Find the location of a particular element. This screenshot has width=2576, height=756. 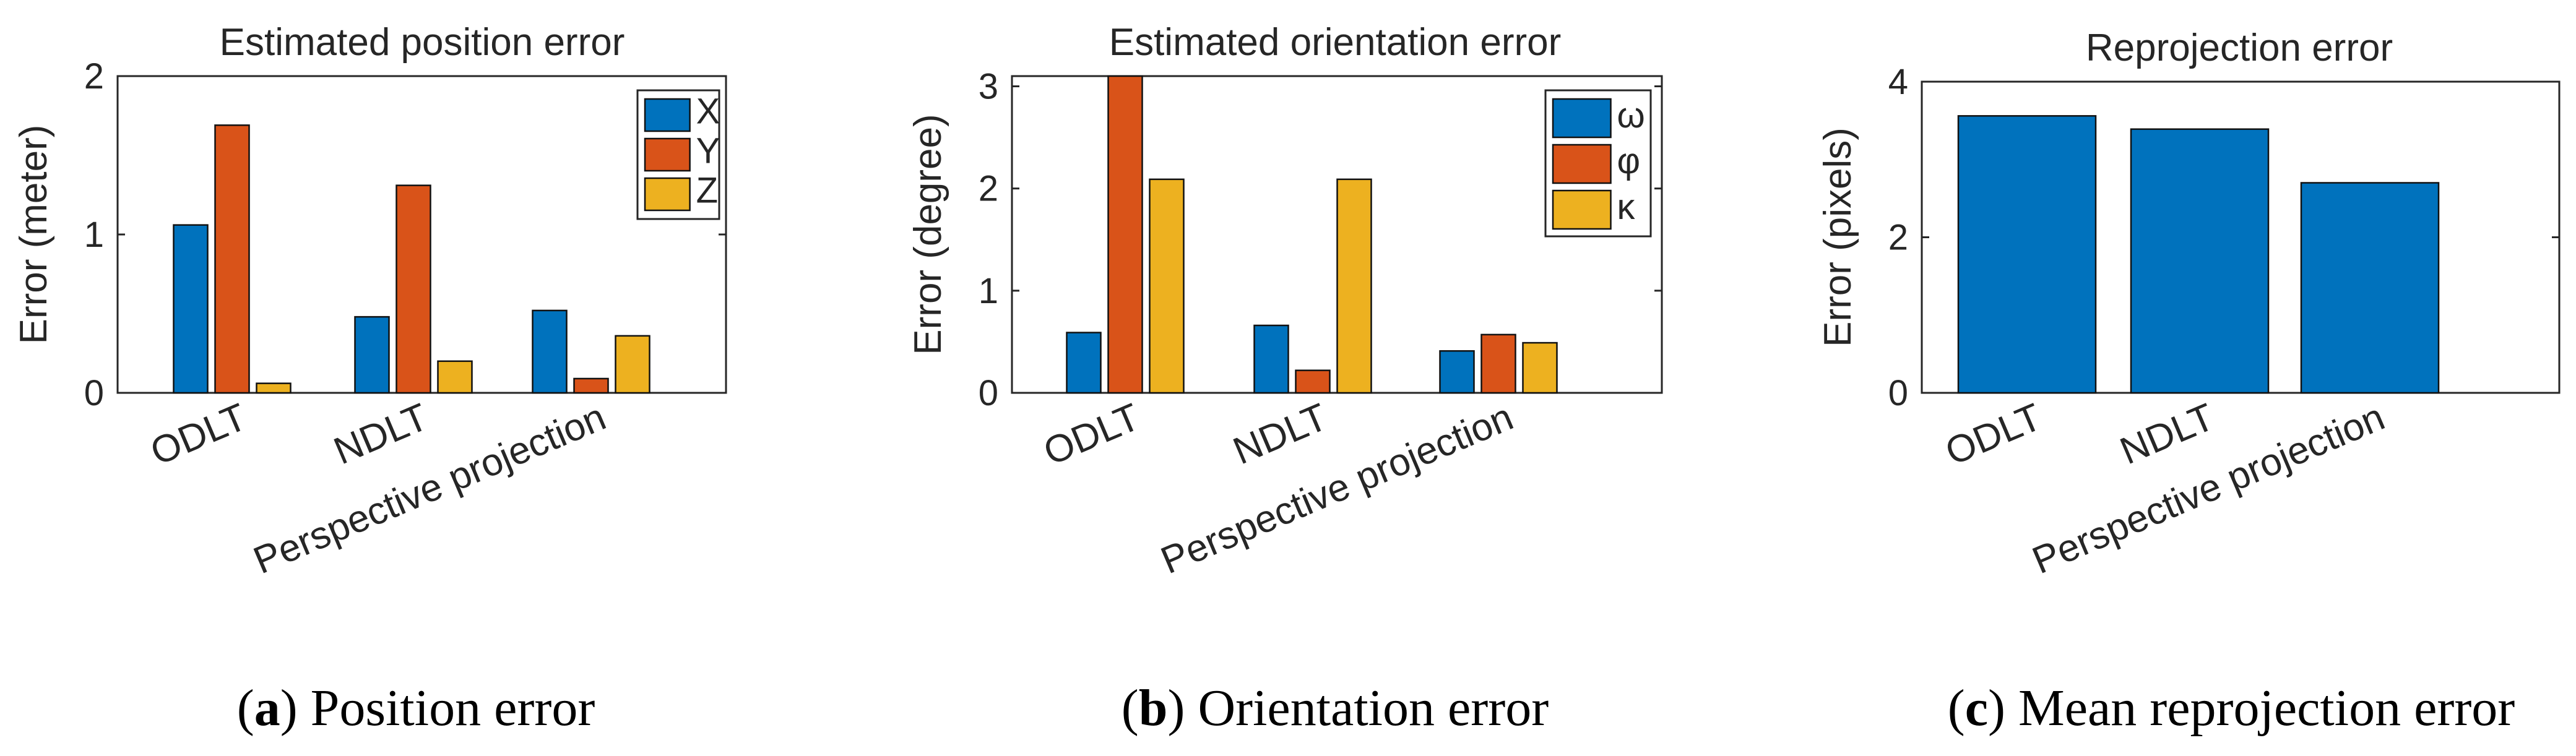

subfigure-caption: (c) Mean reprojection error is located at coordinates (2231, 708).